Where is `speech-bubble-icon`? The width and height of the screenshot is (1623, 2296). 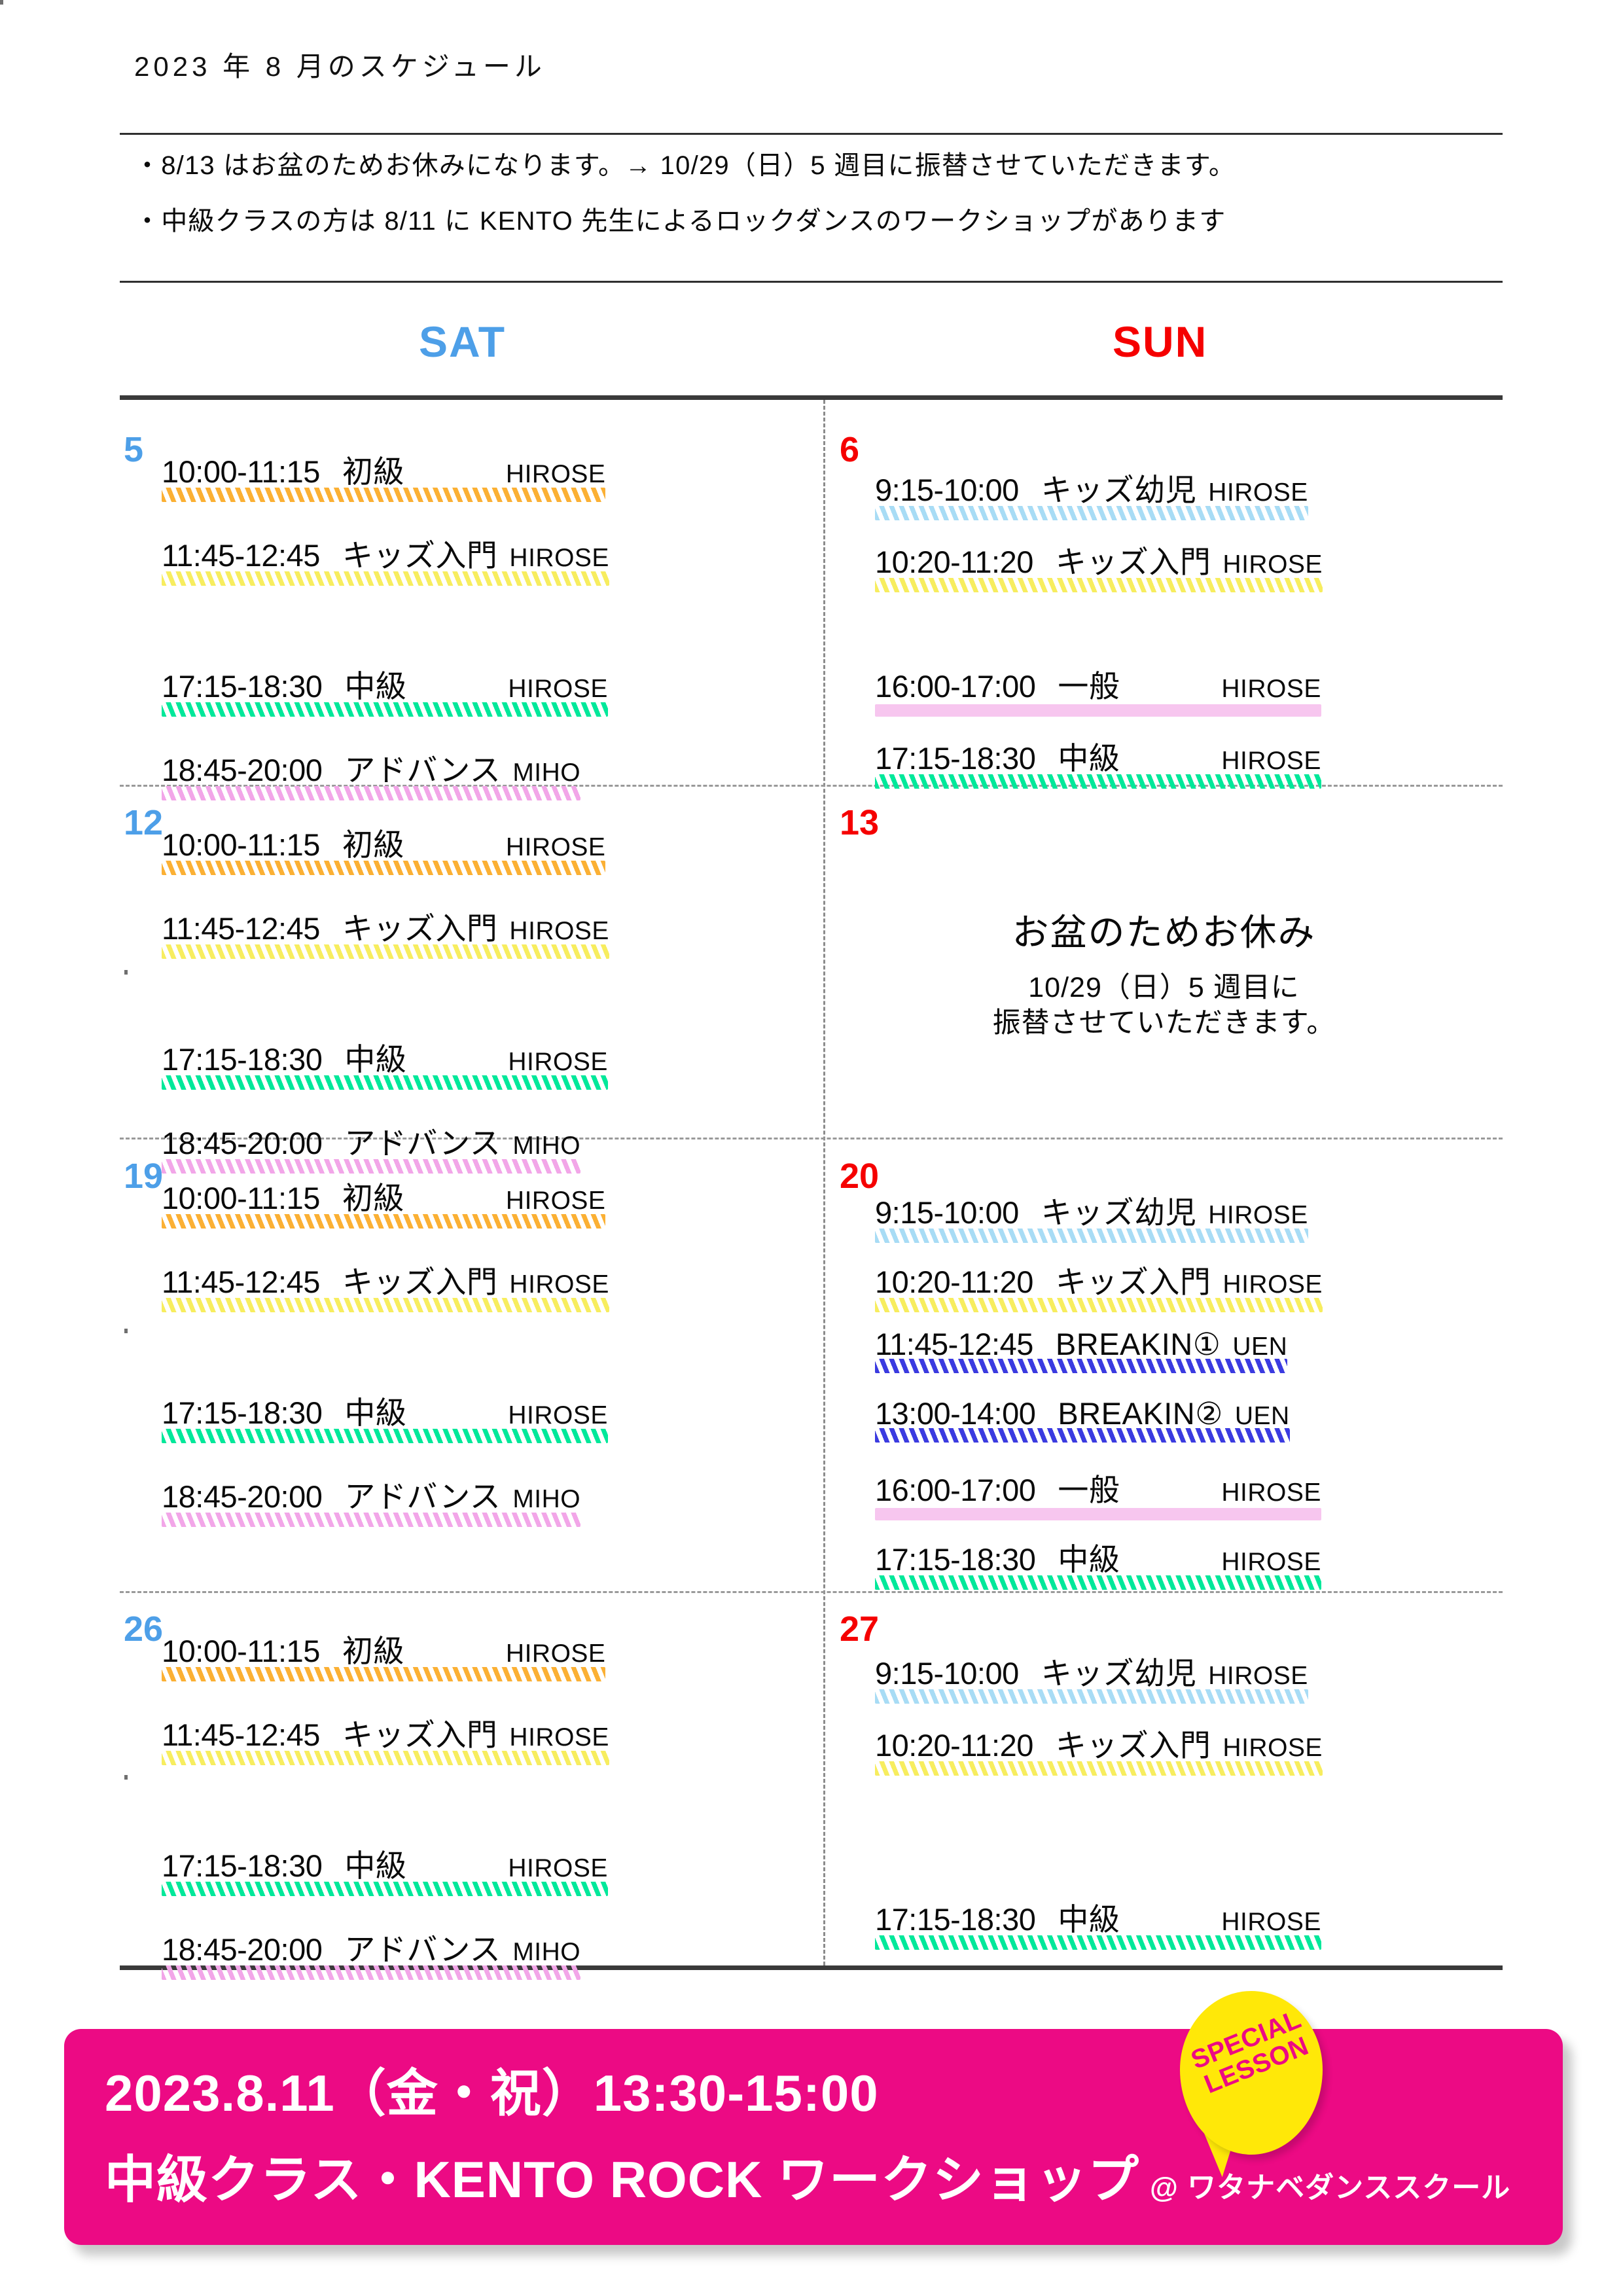
speech-bubble-icon is located at coordinates (1251, 2073).